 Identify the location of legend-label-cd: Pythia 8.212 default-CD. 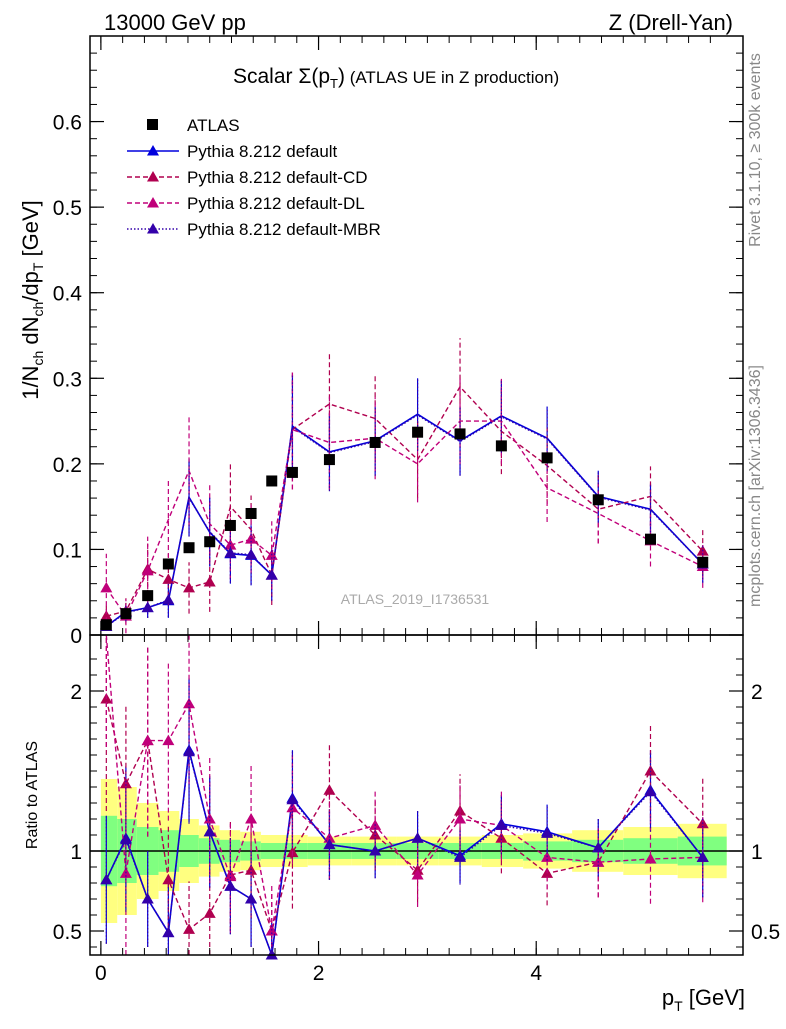
(277, 177).